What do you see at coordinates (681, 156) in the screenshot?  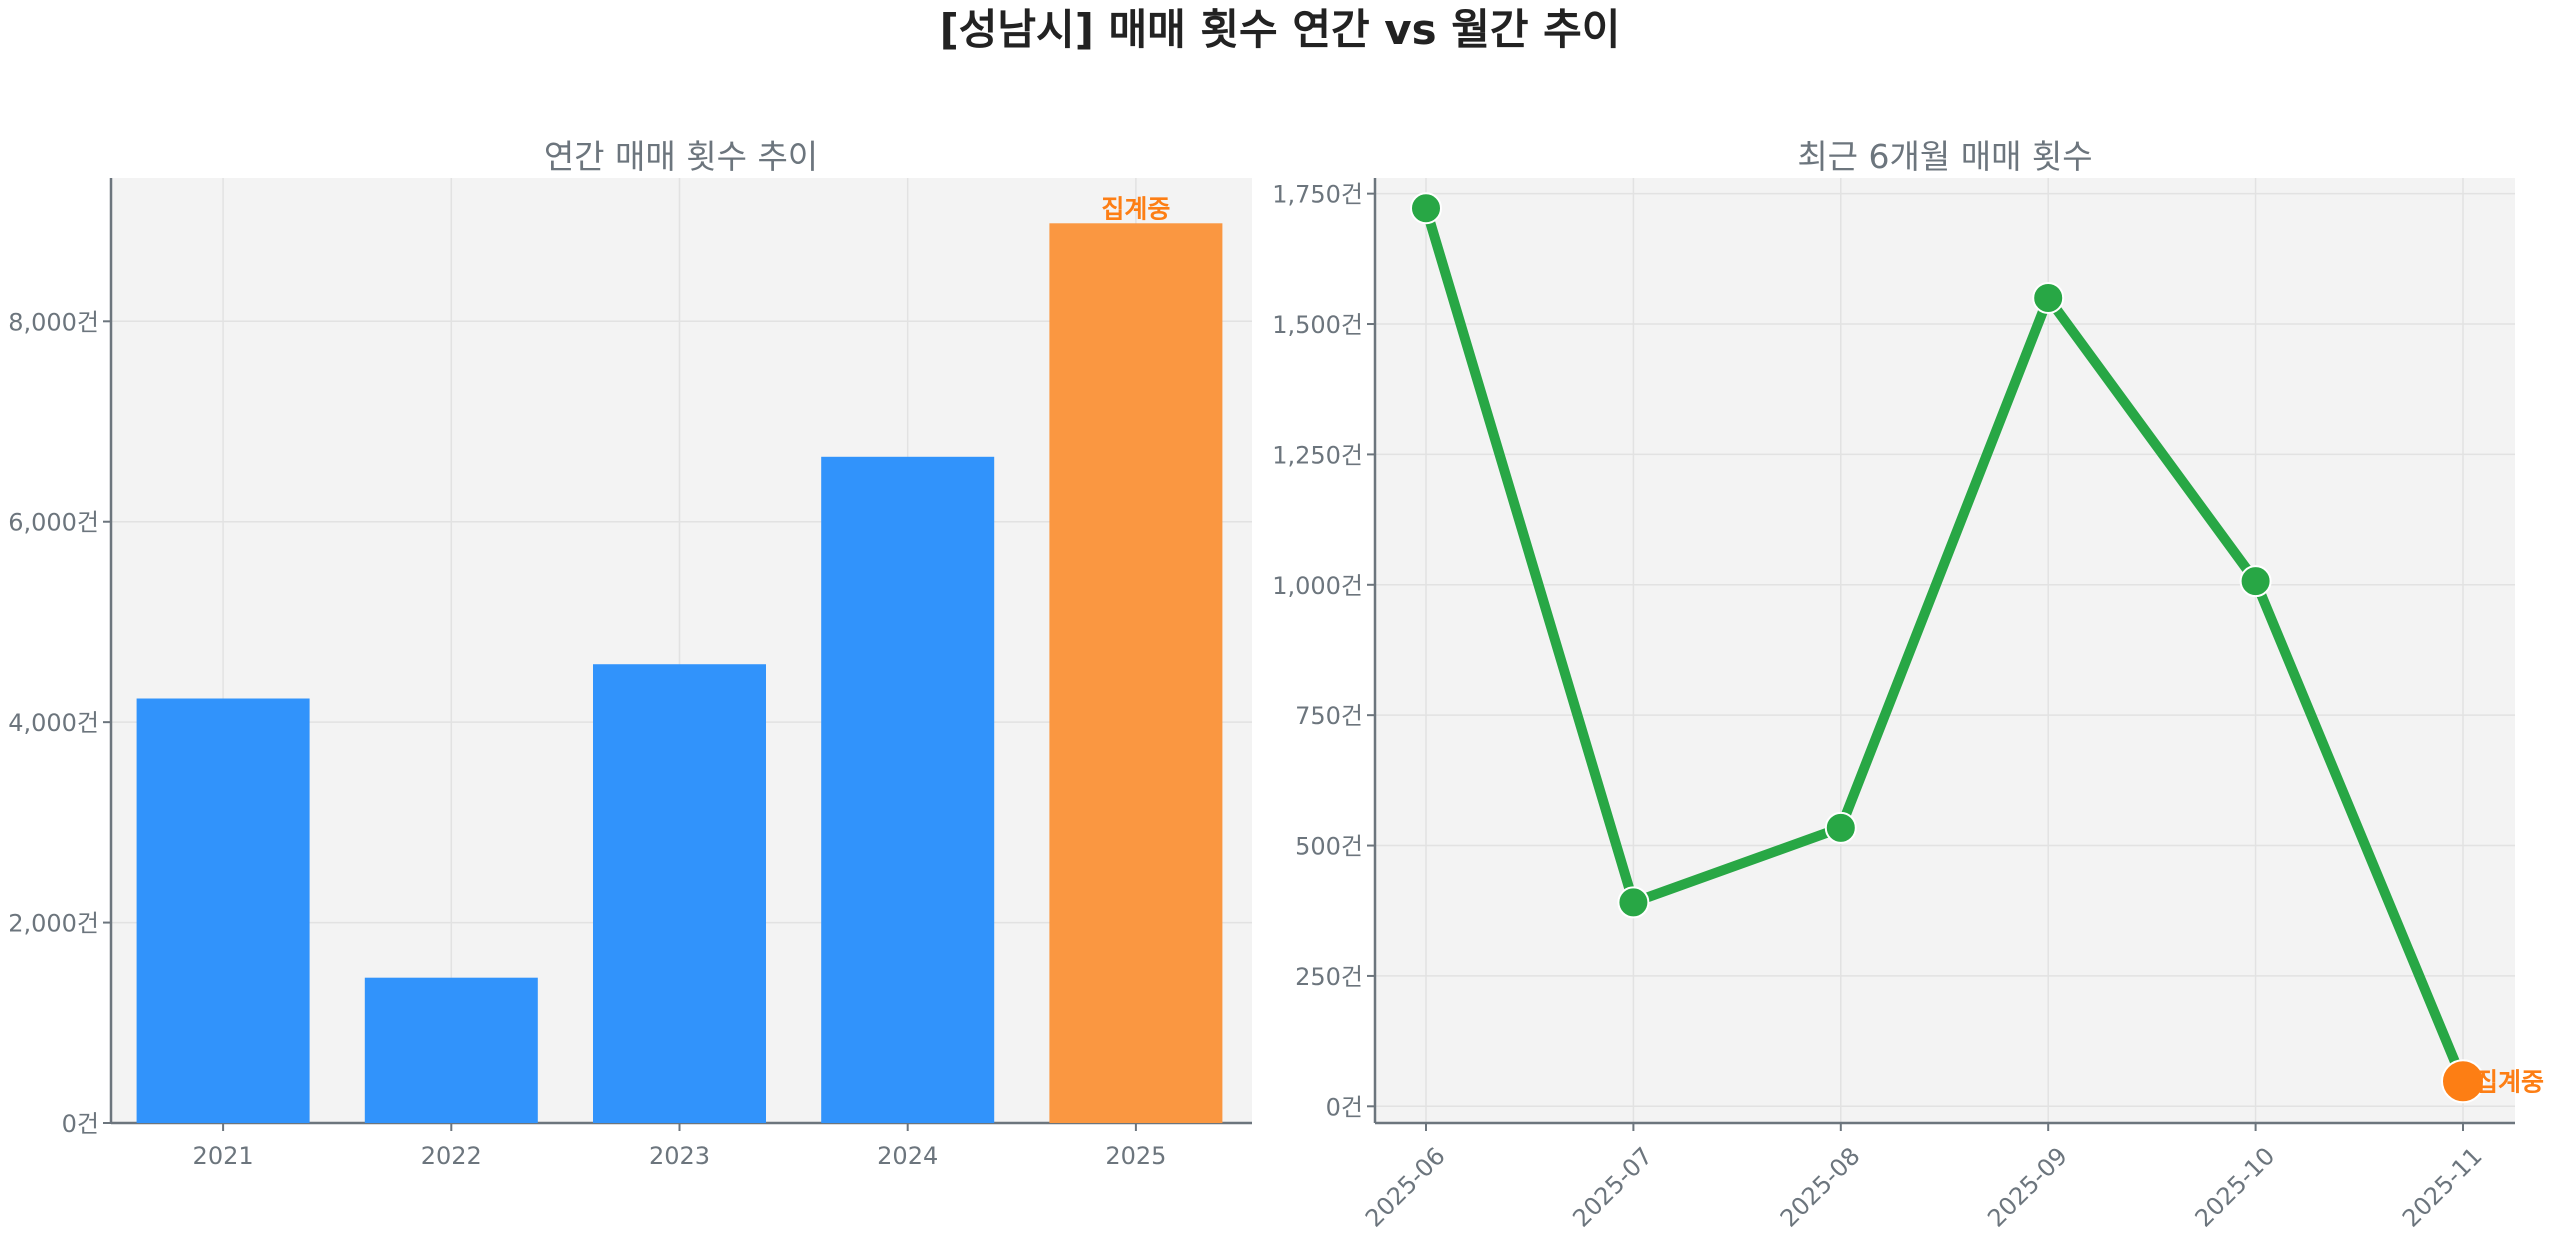 I see `left-chart-title: 연간 매매 횟수 추이` at bounding box center [681, 156].